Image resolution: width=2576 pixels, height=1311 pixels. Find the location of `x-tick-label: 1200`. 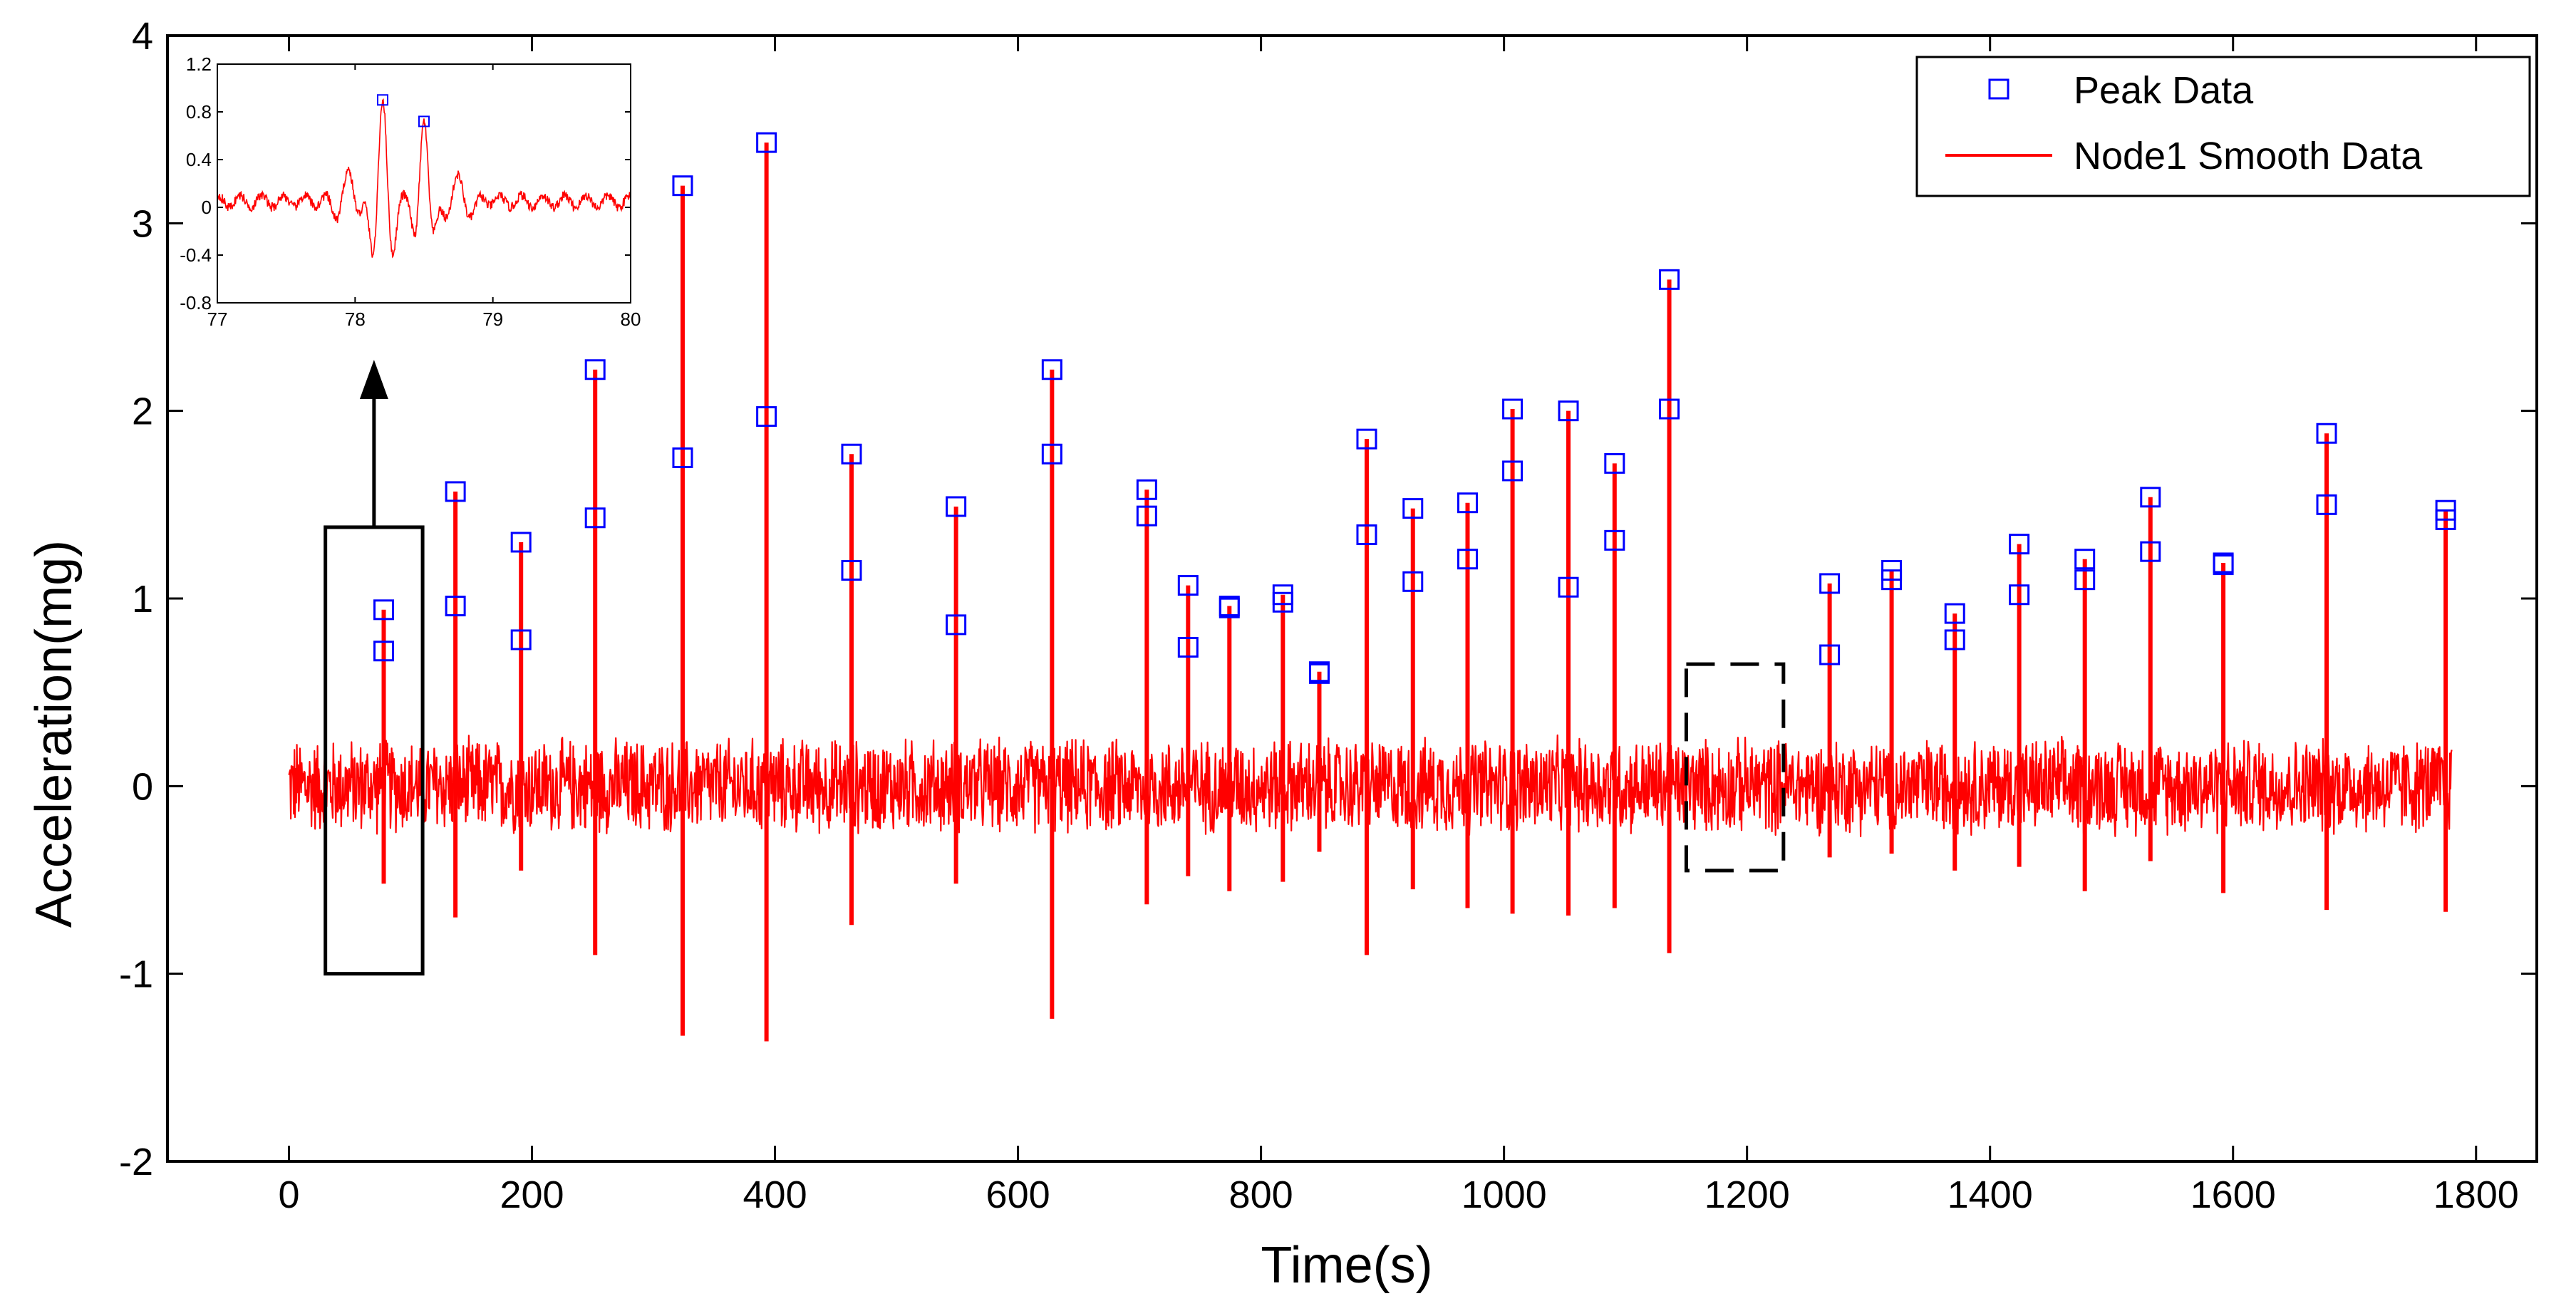

x-tick-label: 1200 is located at coordinates (1748, 1194).